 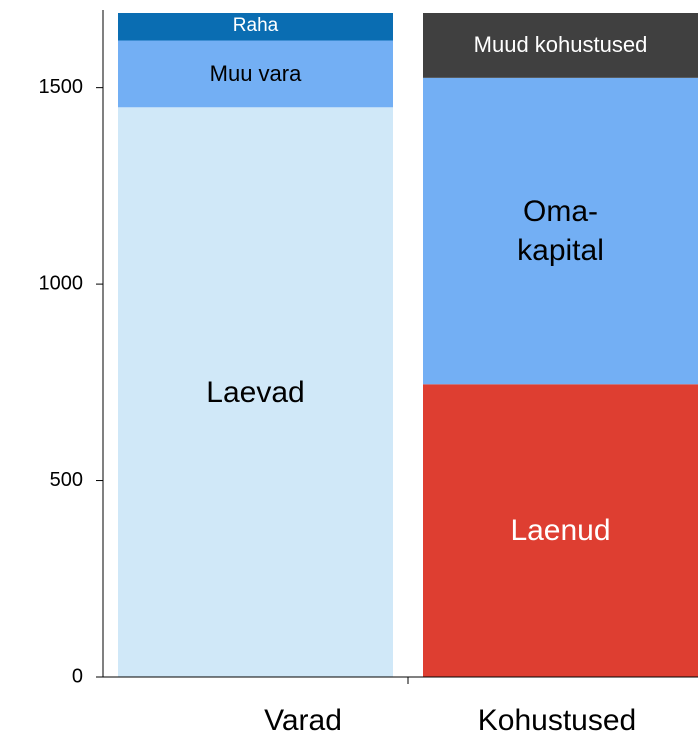 I want to click on y-tick-label: 500, so click(x=66, y=480).